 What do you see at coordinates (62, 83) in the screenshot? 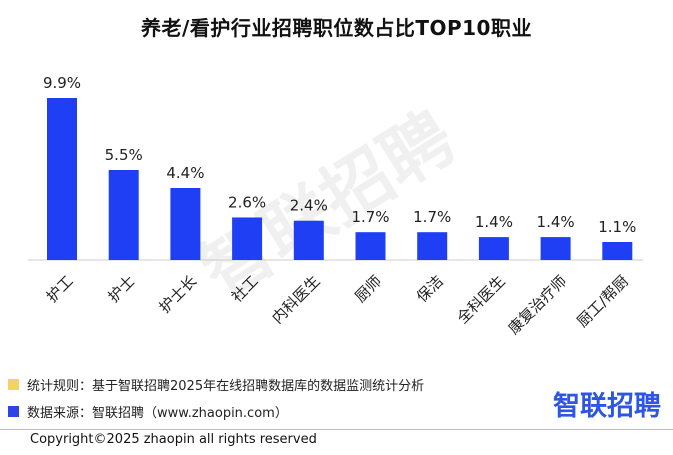
I see `data-label-1: 9.9%` at bounding box center [62, 83].